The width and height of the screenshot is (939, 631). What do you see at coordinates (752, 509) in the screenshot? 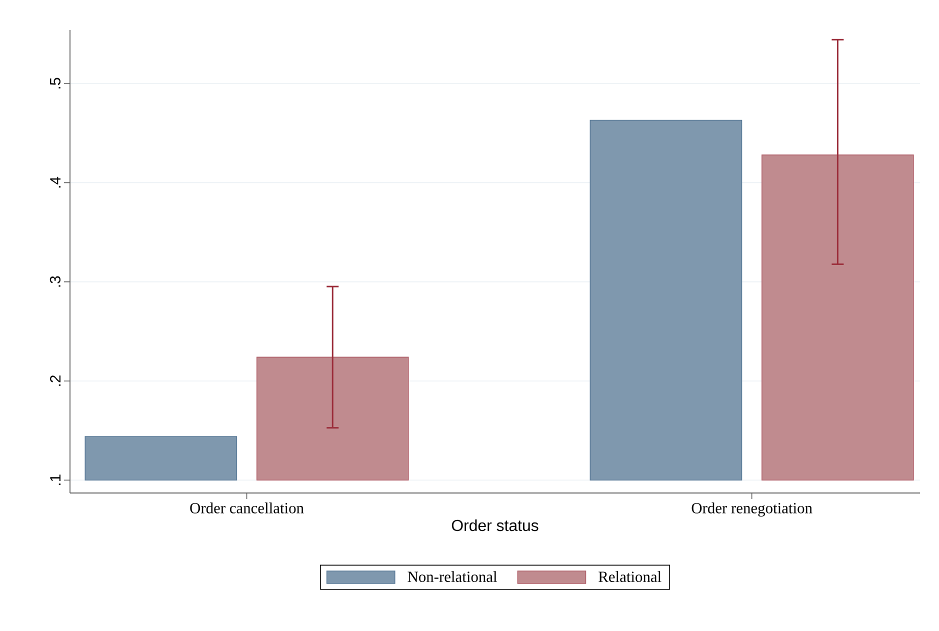
I see `x-tick-label: Order renegotiation` at bounding box center [752, 509].